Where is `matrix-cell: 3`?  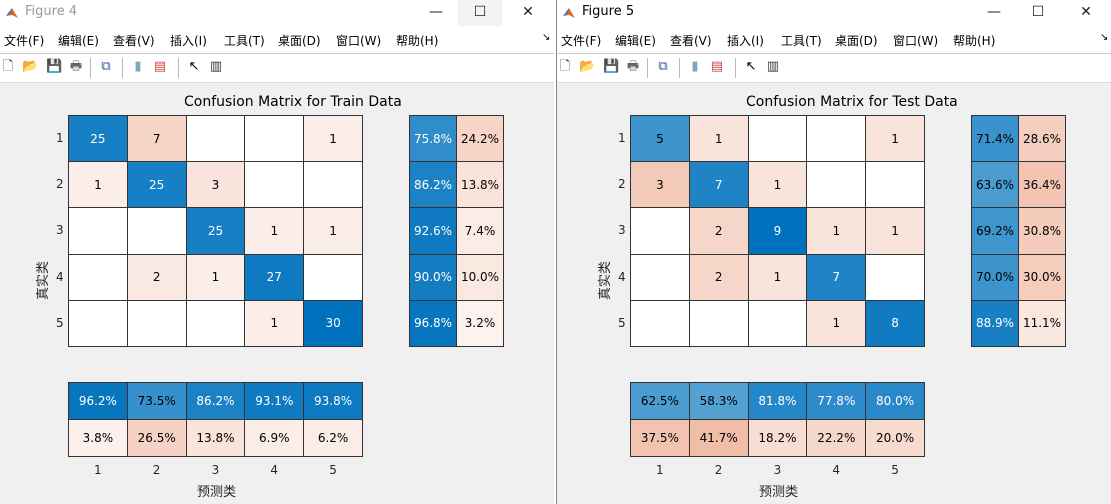 matrix-cell: 3 is located at coordinates (215, 185).